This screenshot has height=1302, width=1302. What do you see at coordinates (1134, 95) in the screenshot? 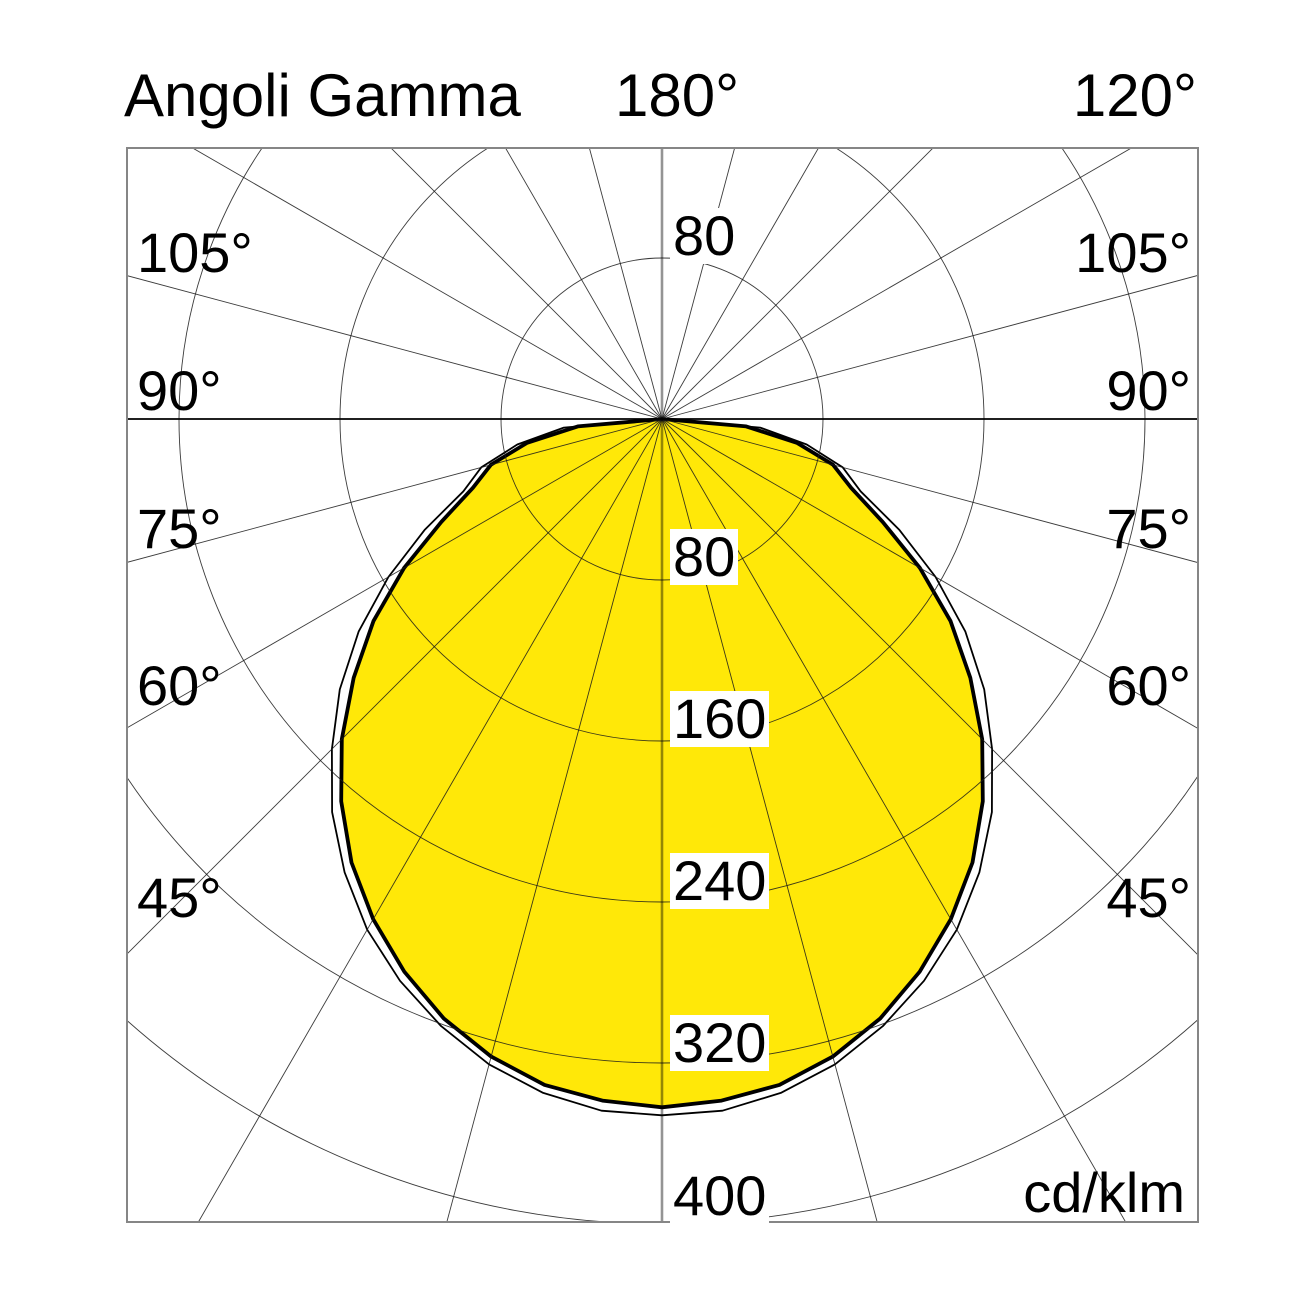
I see `angle-label-120-right: 120°` at bounding box center [1134, 95].